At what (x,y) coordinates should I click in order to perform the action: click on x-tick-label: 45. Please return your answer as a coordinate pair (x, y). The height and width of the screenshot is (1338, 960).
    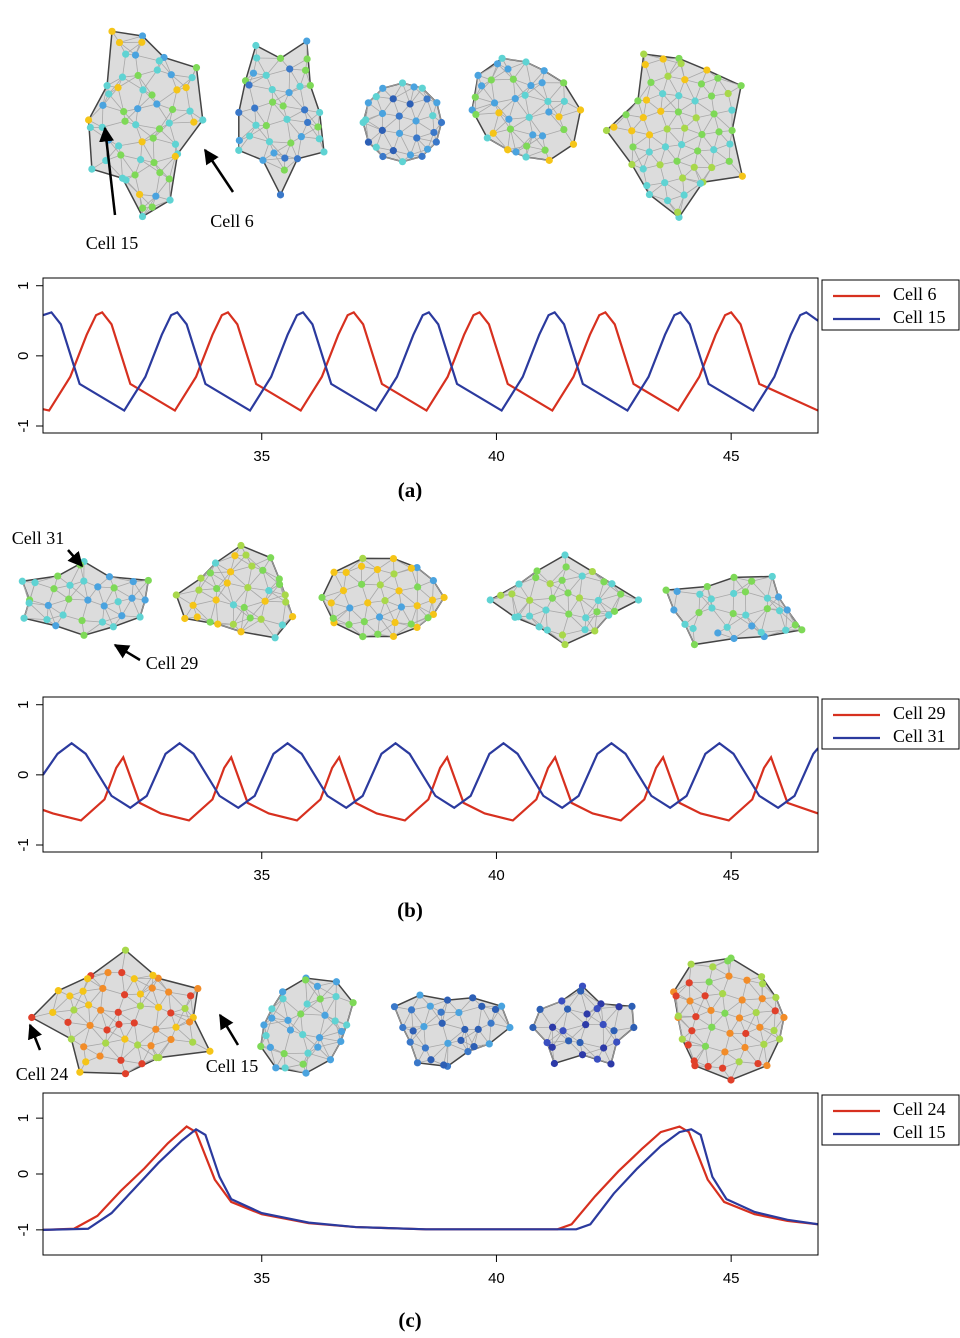
    Looking at the image, I should click on (731, 875).